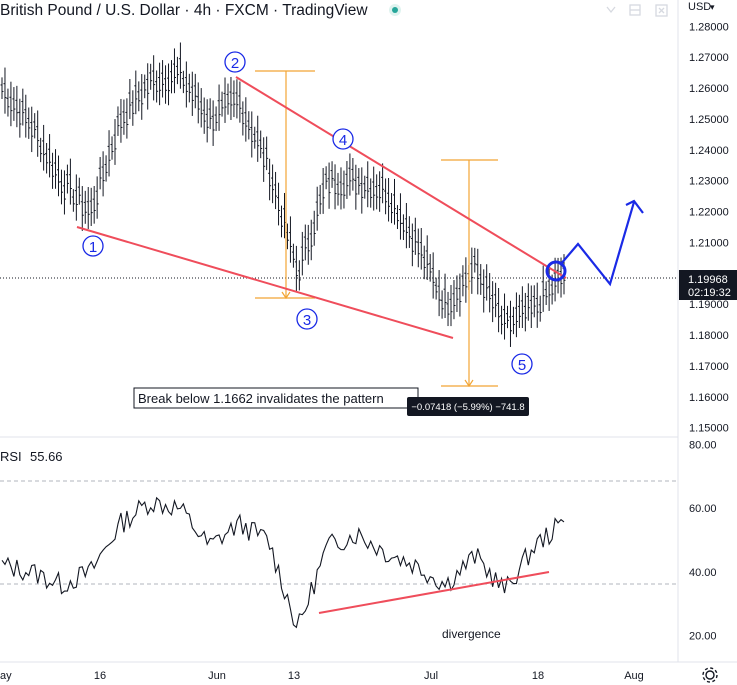 This screenshot has height=685, width=737. Describe the element at coordinates (634, 206) in the screenshot. I see `projection-arrowhead` at that location.